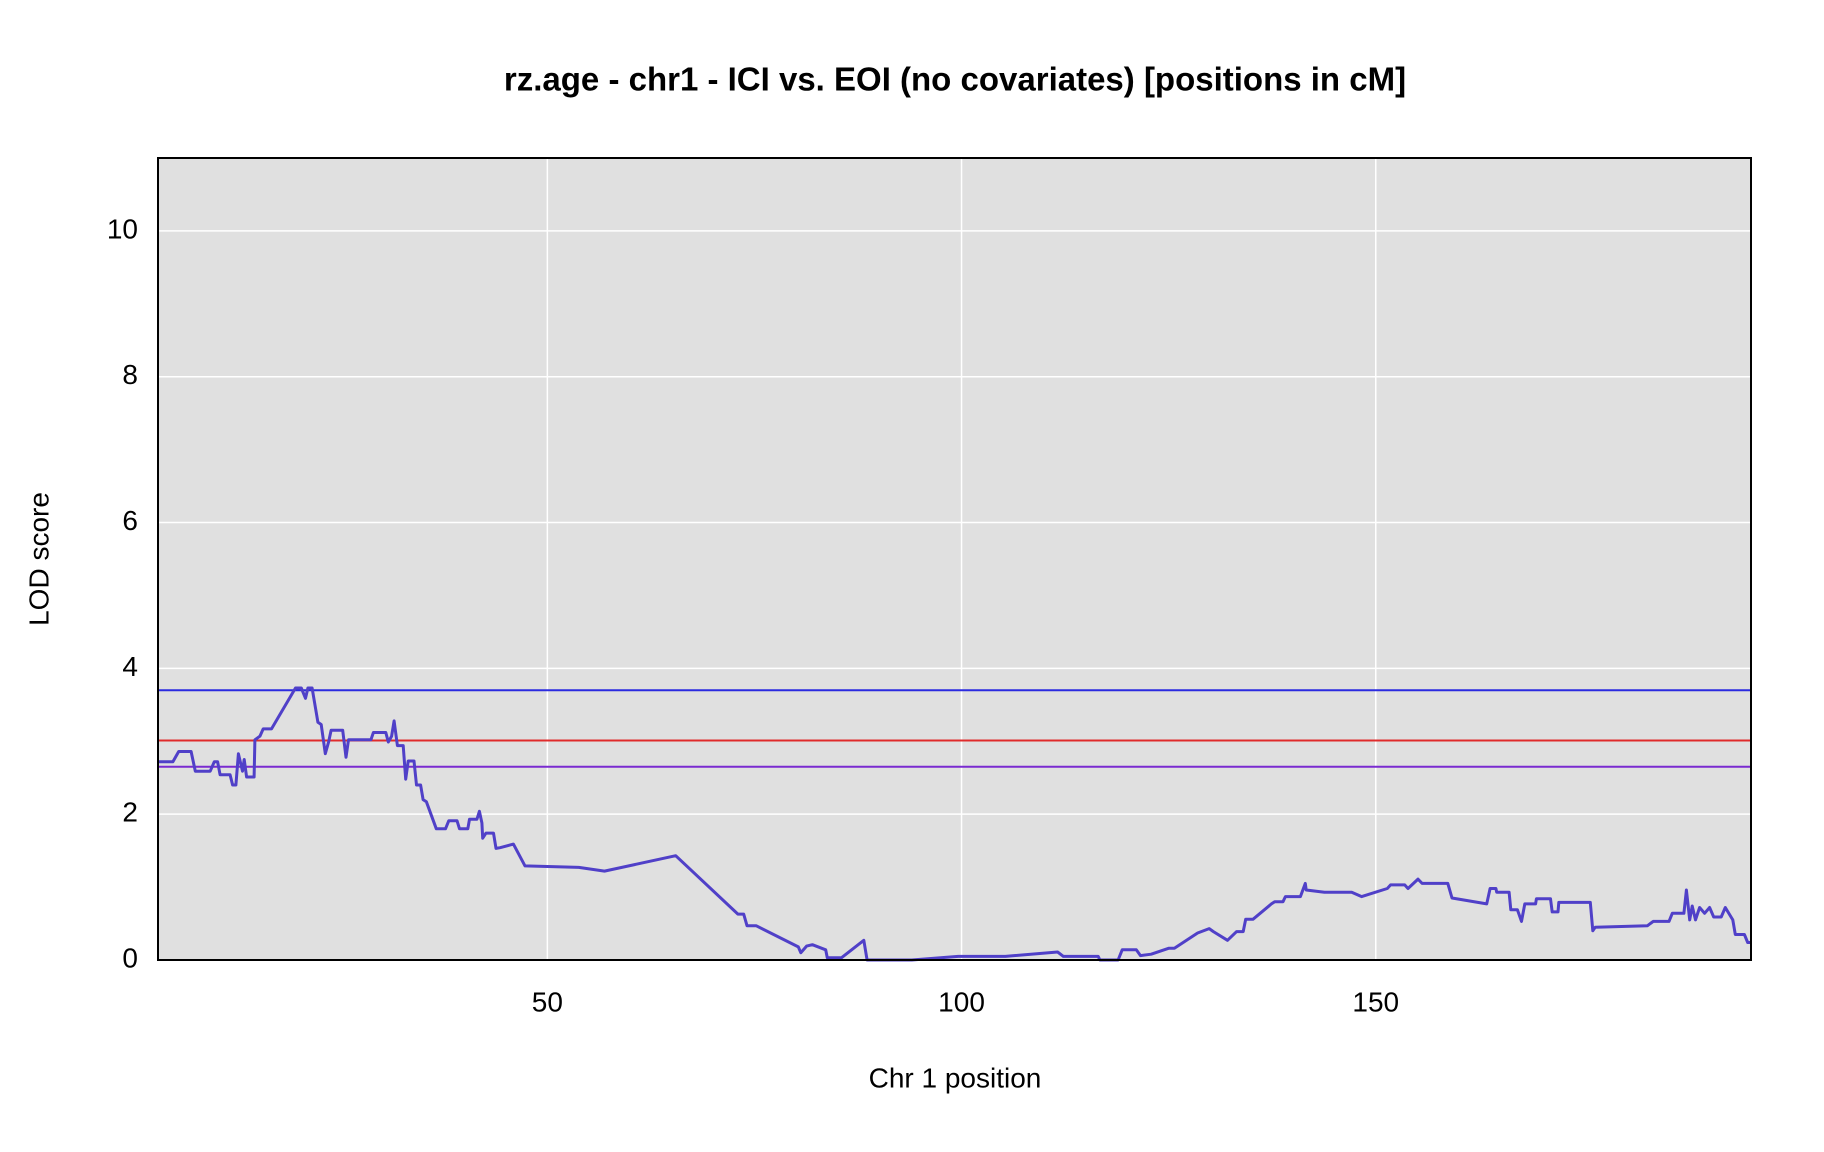 The height and width of the screenshot is (1152, 1824). I want to click on y-tick-label: 4, so click(130, 666).